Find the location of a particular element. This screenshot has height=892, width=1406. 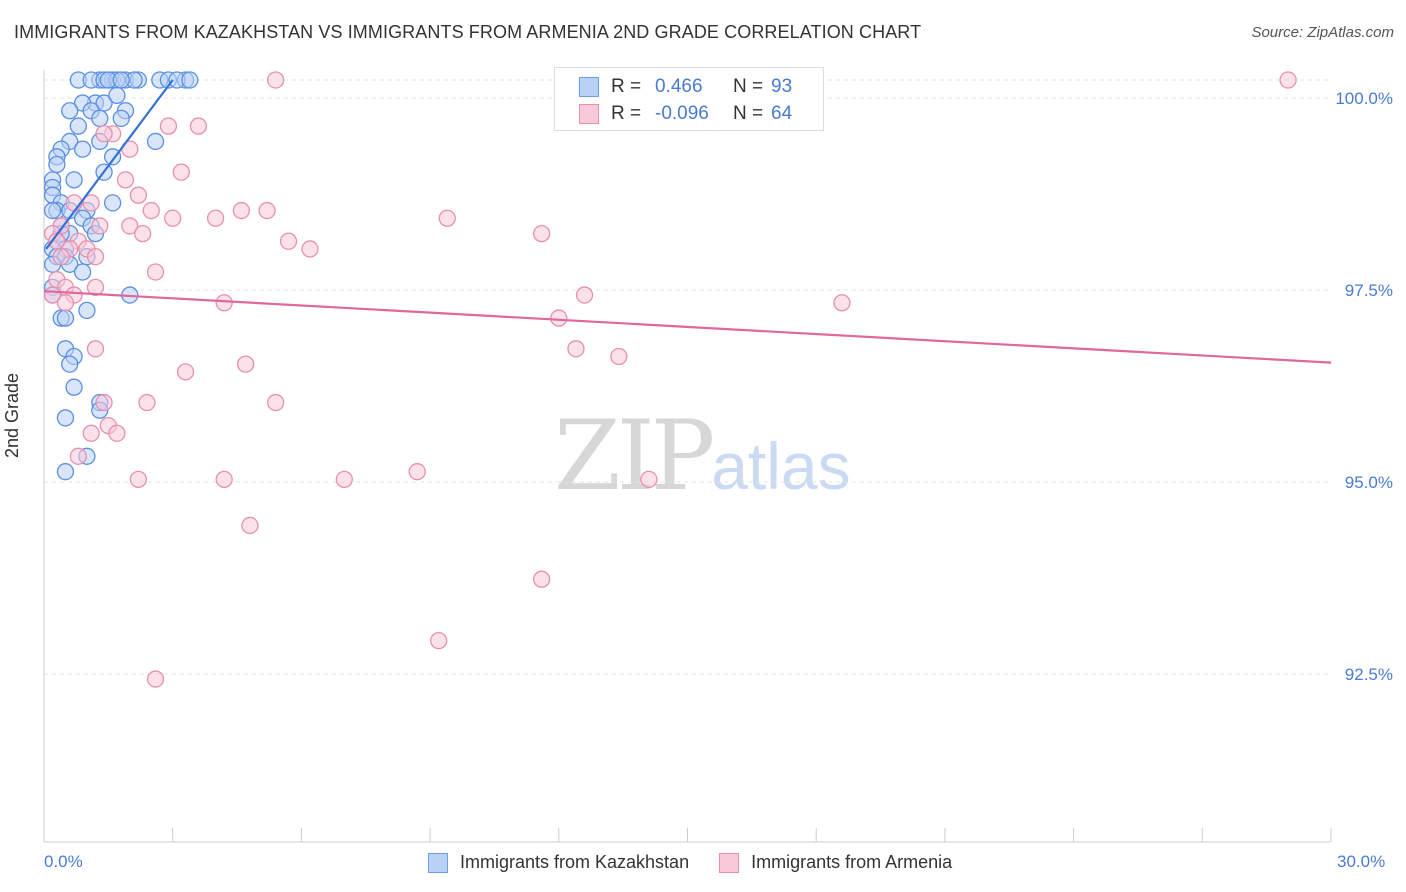

legend-swatch-armenia is located at coordinates (589, 114).